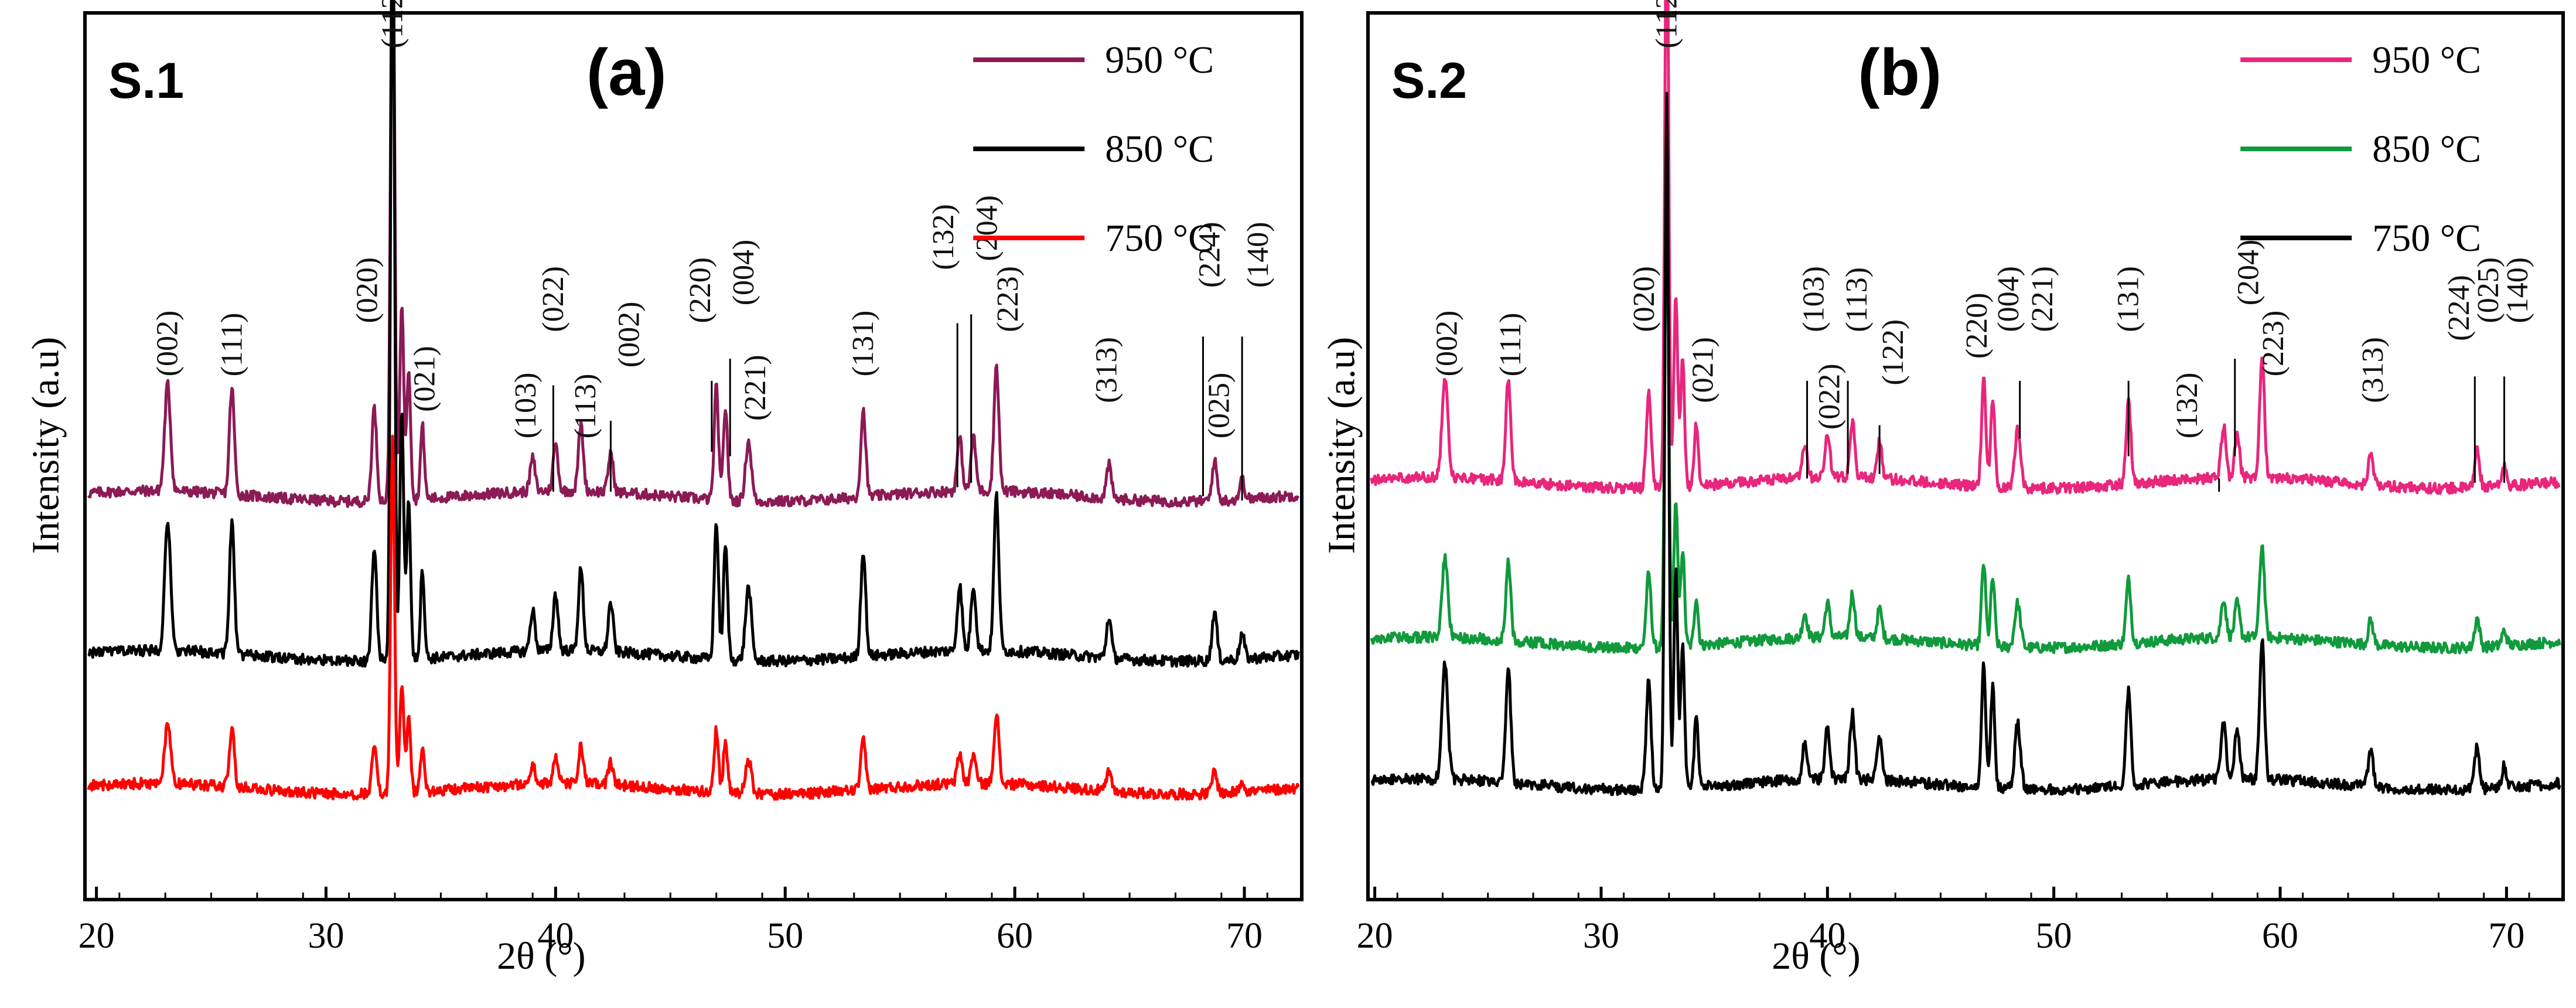 The width and height of the screenshot is (2576, 1008). I want to click on sample-label: S.2, so click(1429, 81).